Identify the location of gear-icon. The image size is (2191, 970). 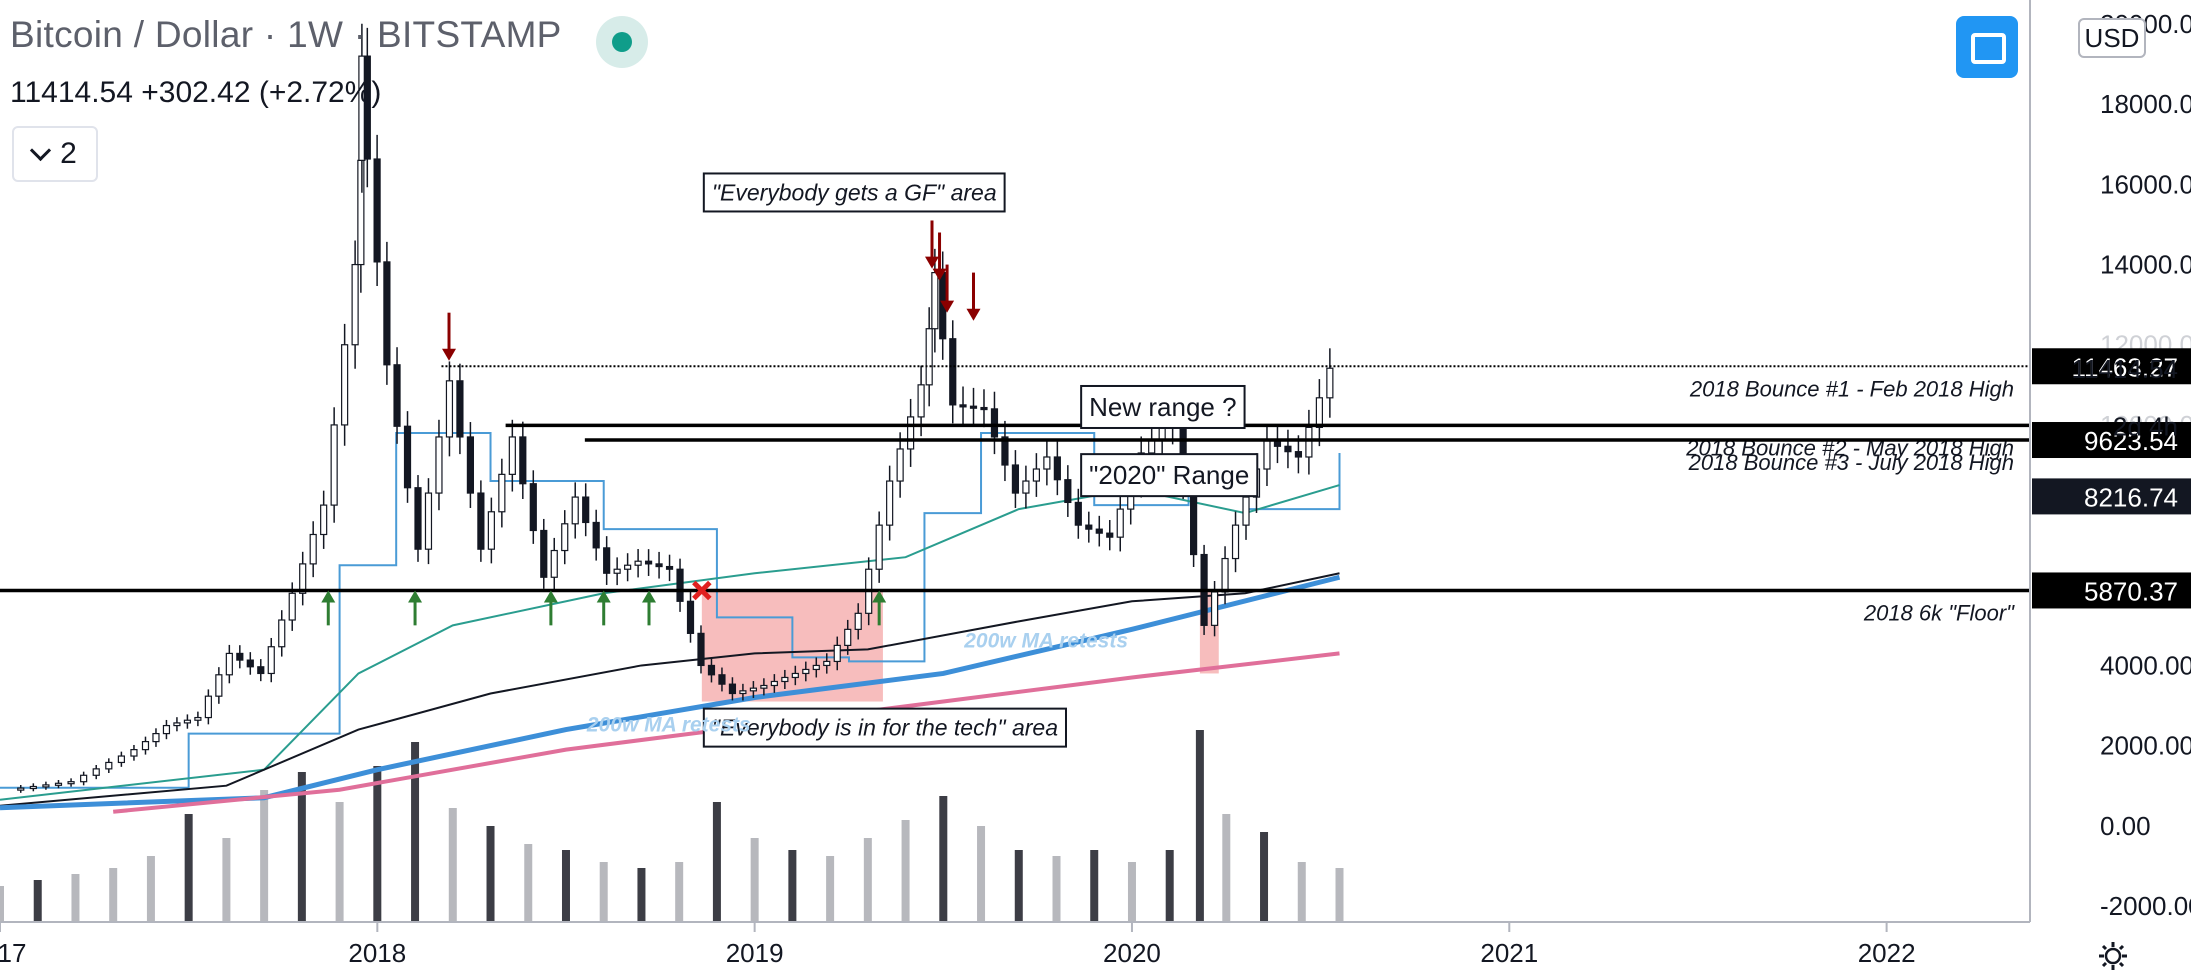
(2113, 955).